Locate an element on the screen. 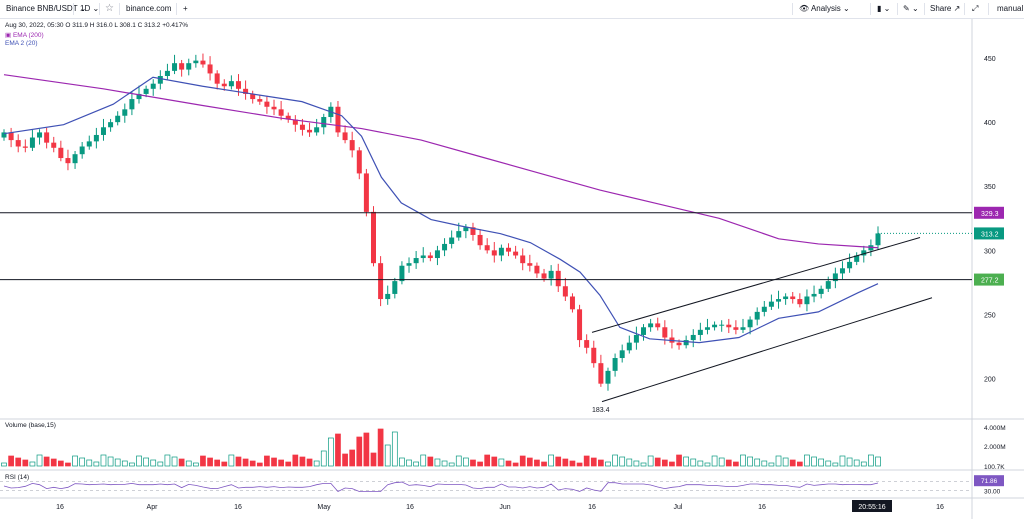 Image resolution: width=1024 pixels, height=519 pixels. y-tick-label: 200 is located at coordinates (990, 380).